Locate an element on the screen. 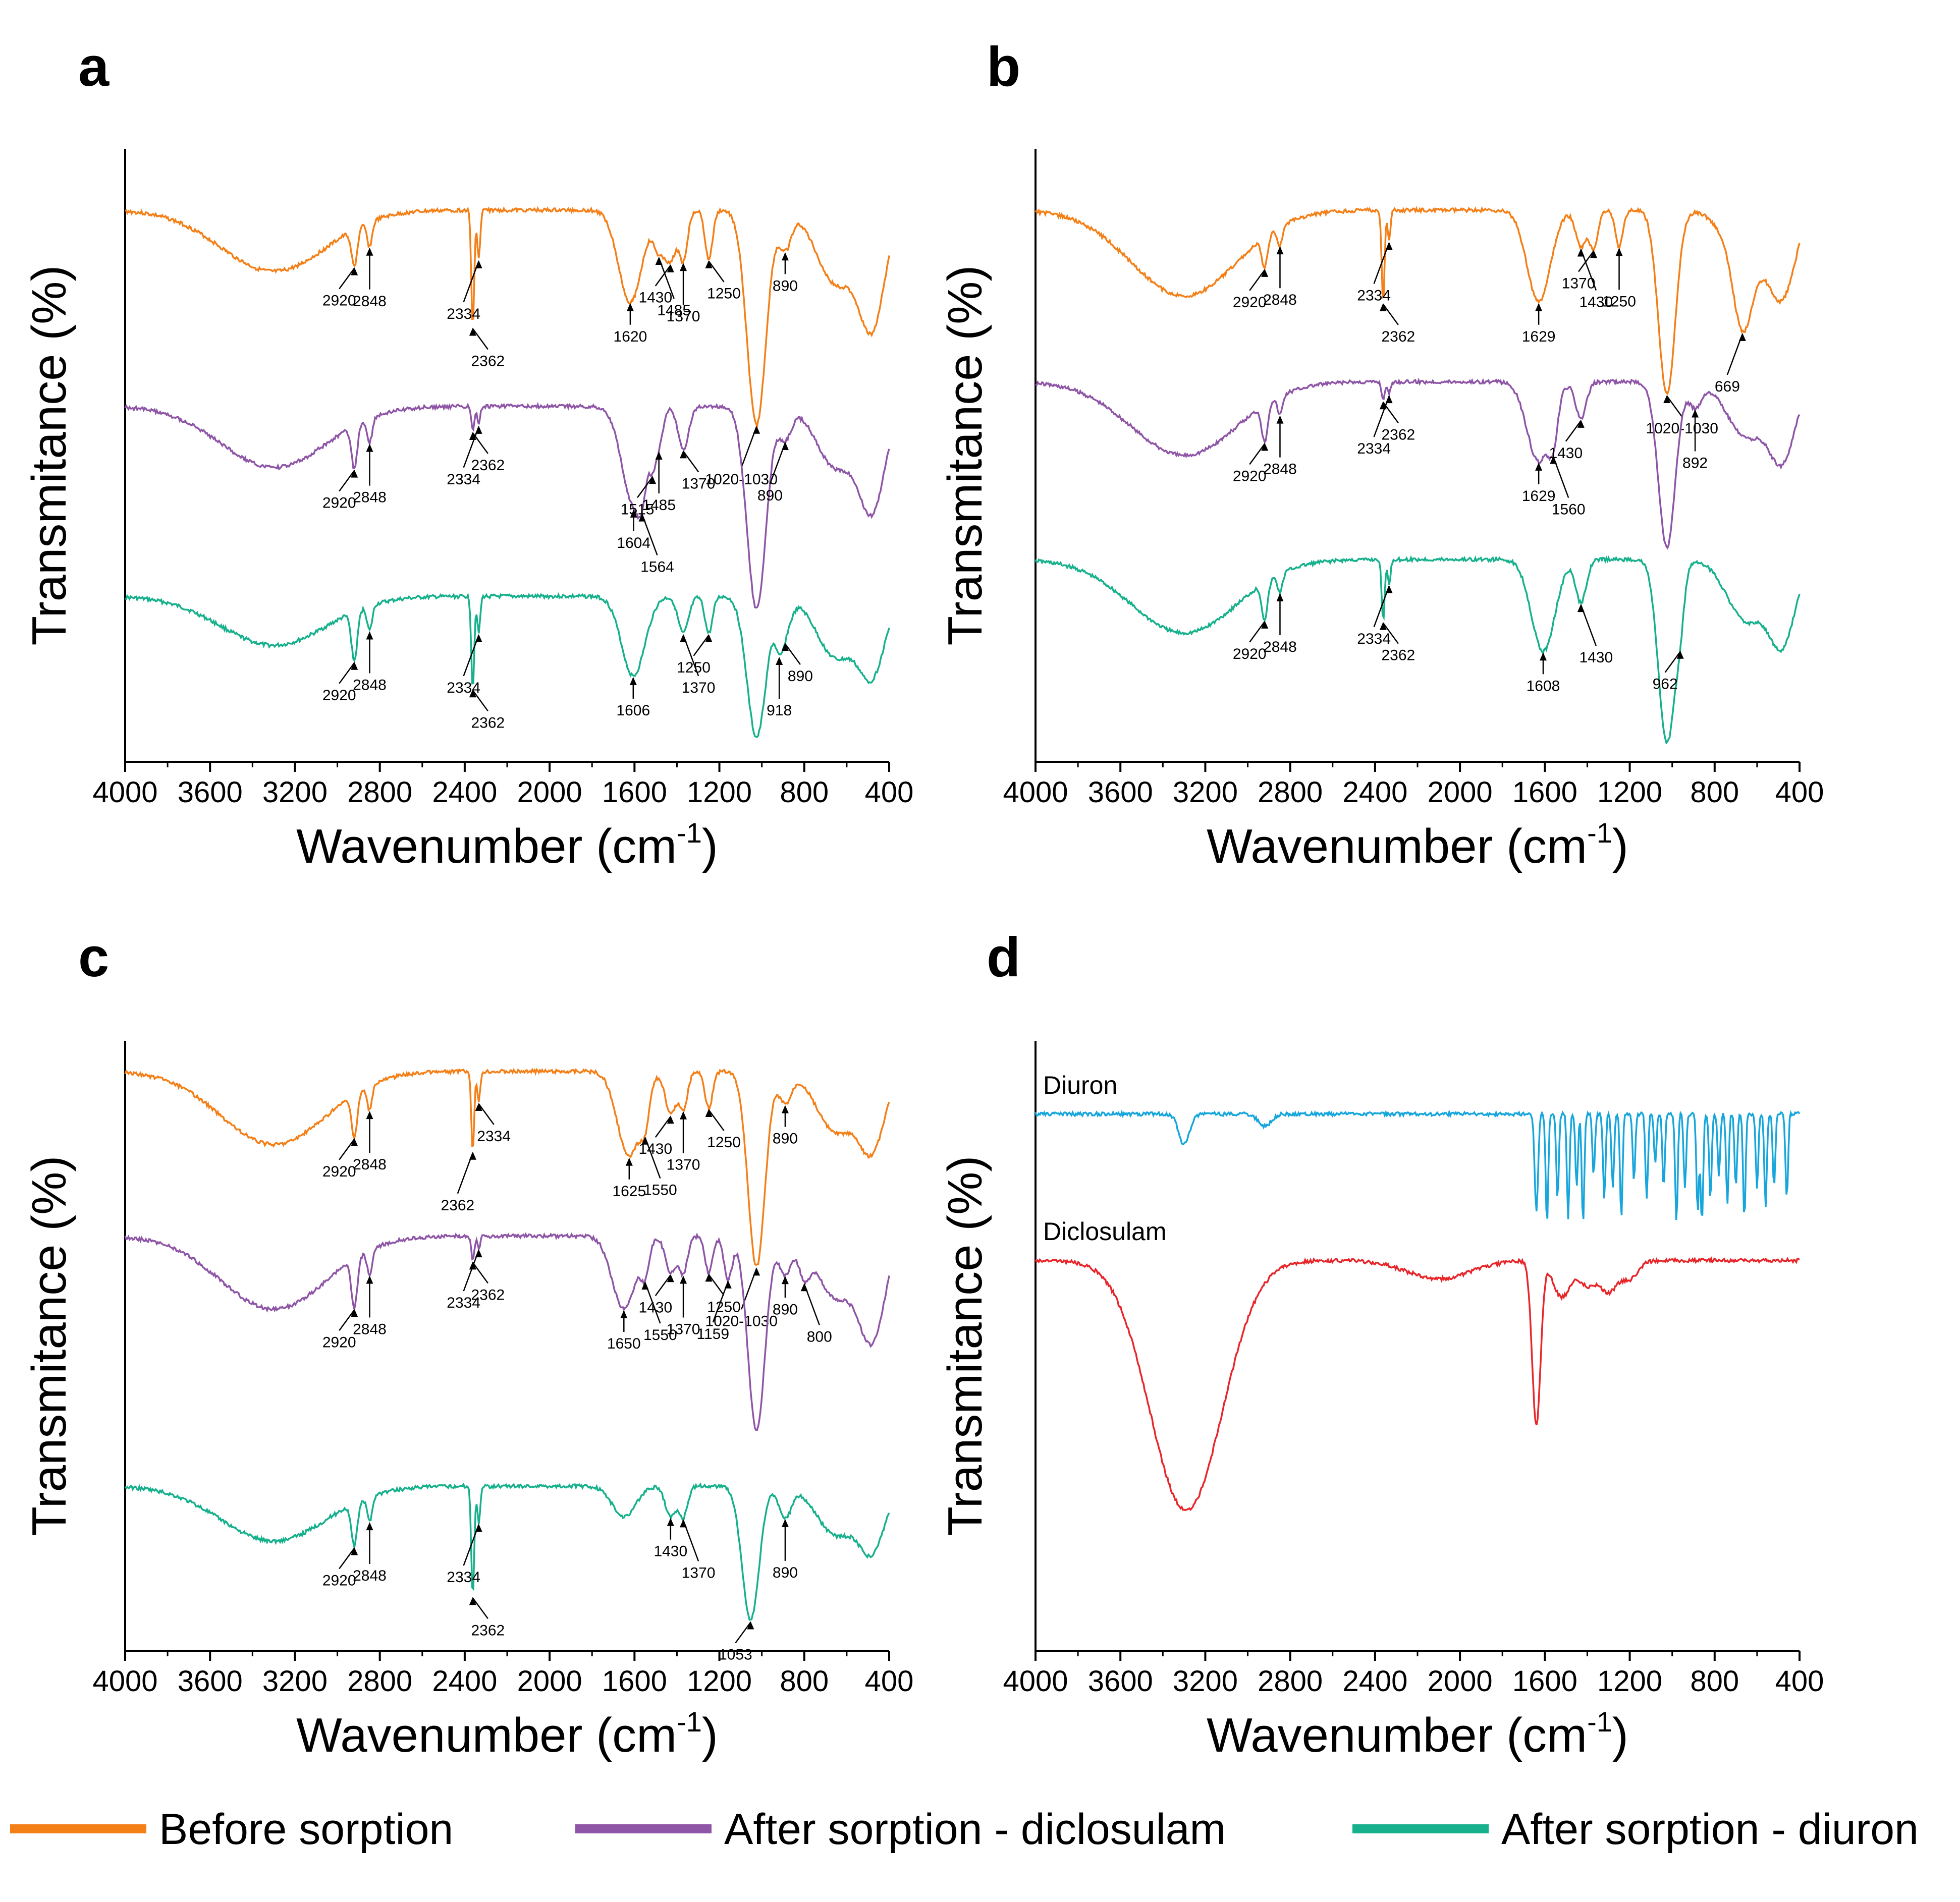 The height and width of the screenshot is (1902, 1960). peak-label: 918 is located at coordinates (779, 710).